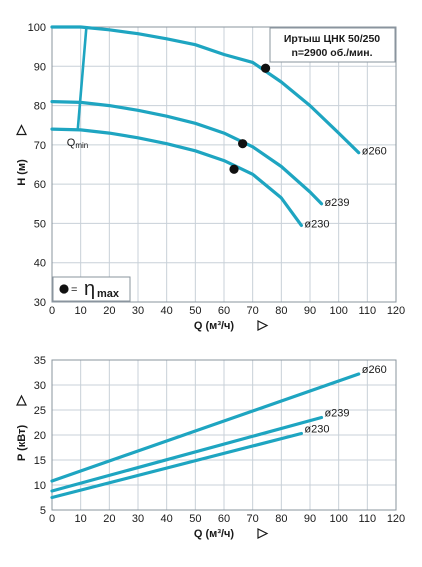  Describe the element at coordinates (40, 107) in the screenshot. I see `y-tick-label: 80` at that location.